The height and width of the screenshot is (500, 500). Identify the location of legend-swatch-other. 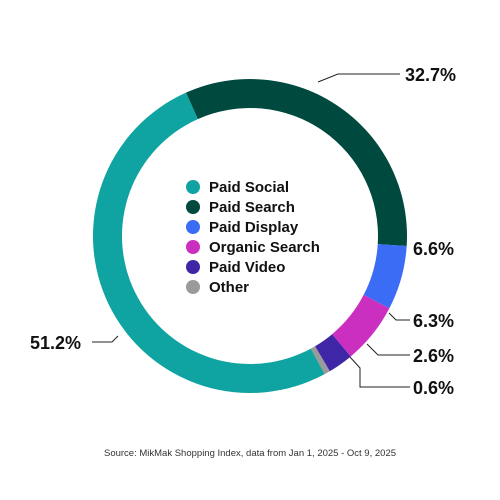
(193, 287).